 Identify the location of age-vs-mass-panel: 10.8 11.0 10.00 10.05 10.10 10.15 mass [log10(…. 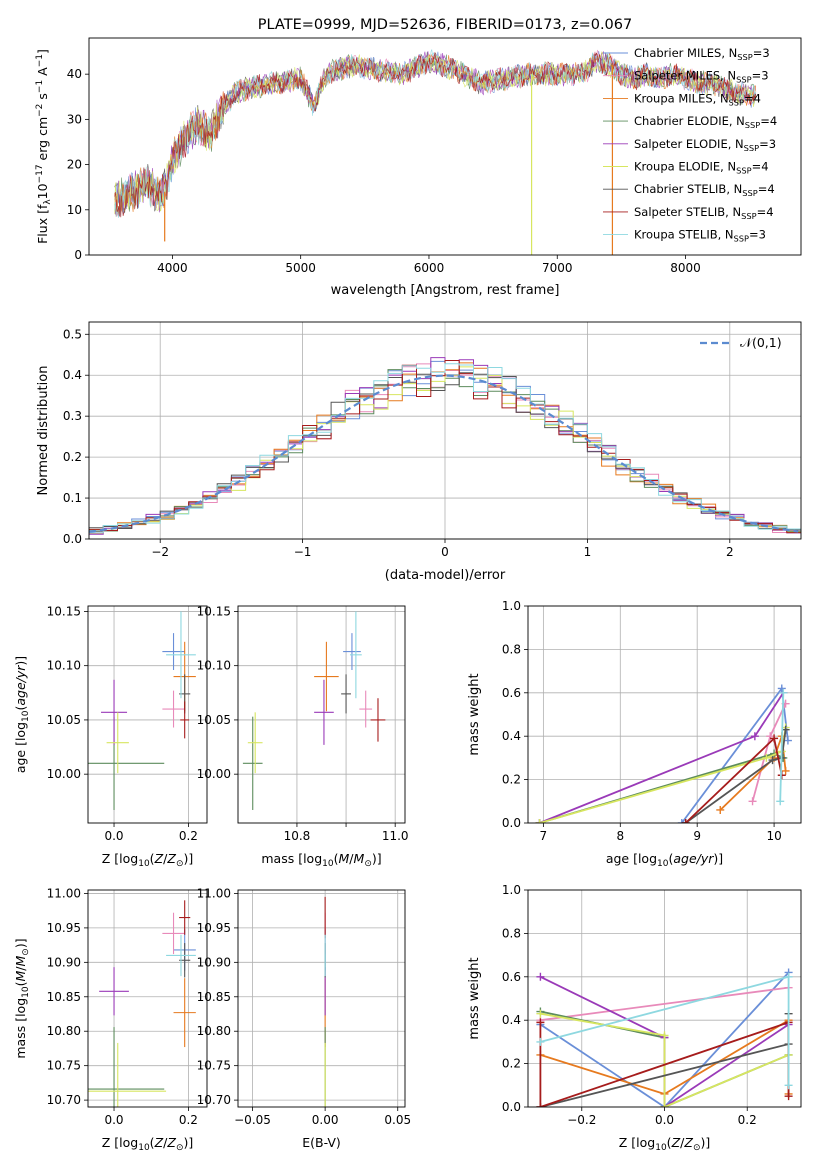
(303, 736).